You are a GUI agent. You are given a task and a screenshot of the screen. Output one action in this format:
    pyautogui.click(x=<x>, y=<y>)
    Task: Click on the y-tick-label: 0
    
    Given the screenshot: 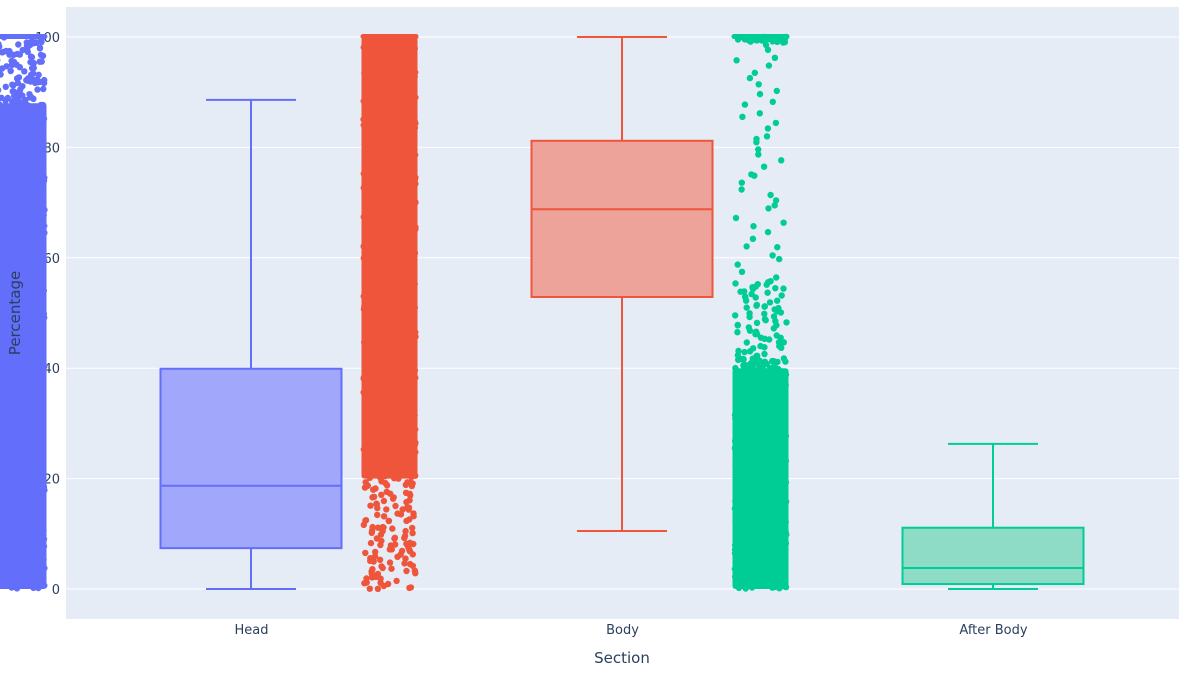 What is the action you would take?
    pyautogui.click(x=56, y=590)
    